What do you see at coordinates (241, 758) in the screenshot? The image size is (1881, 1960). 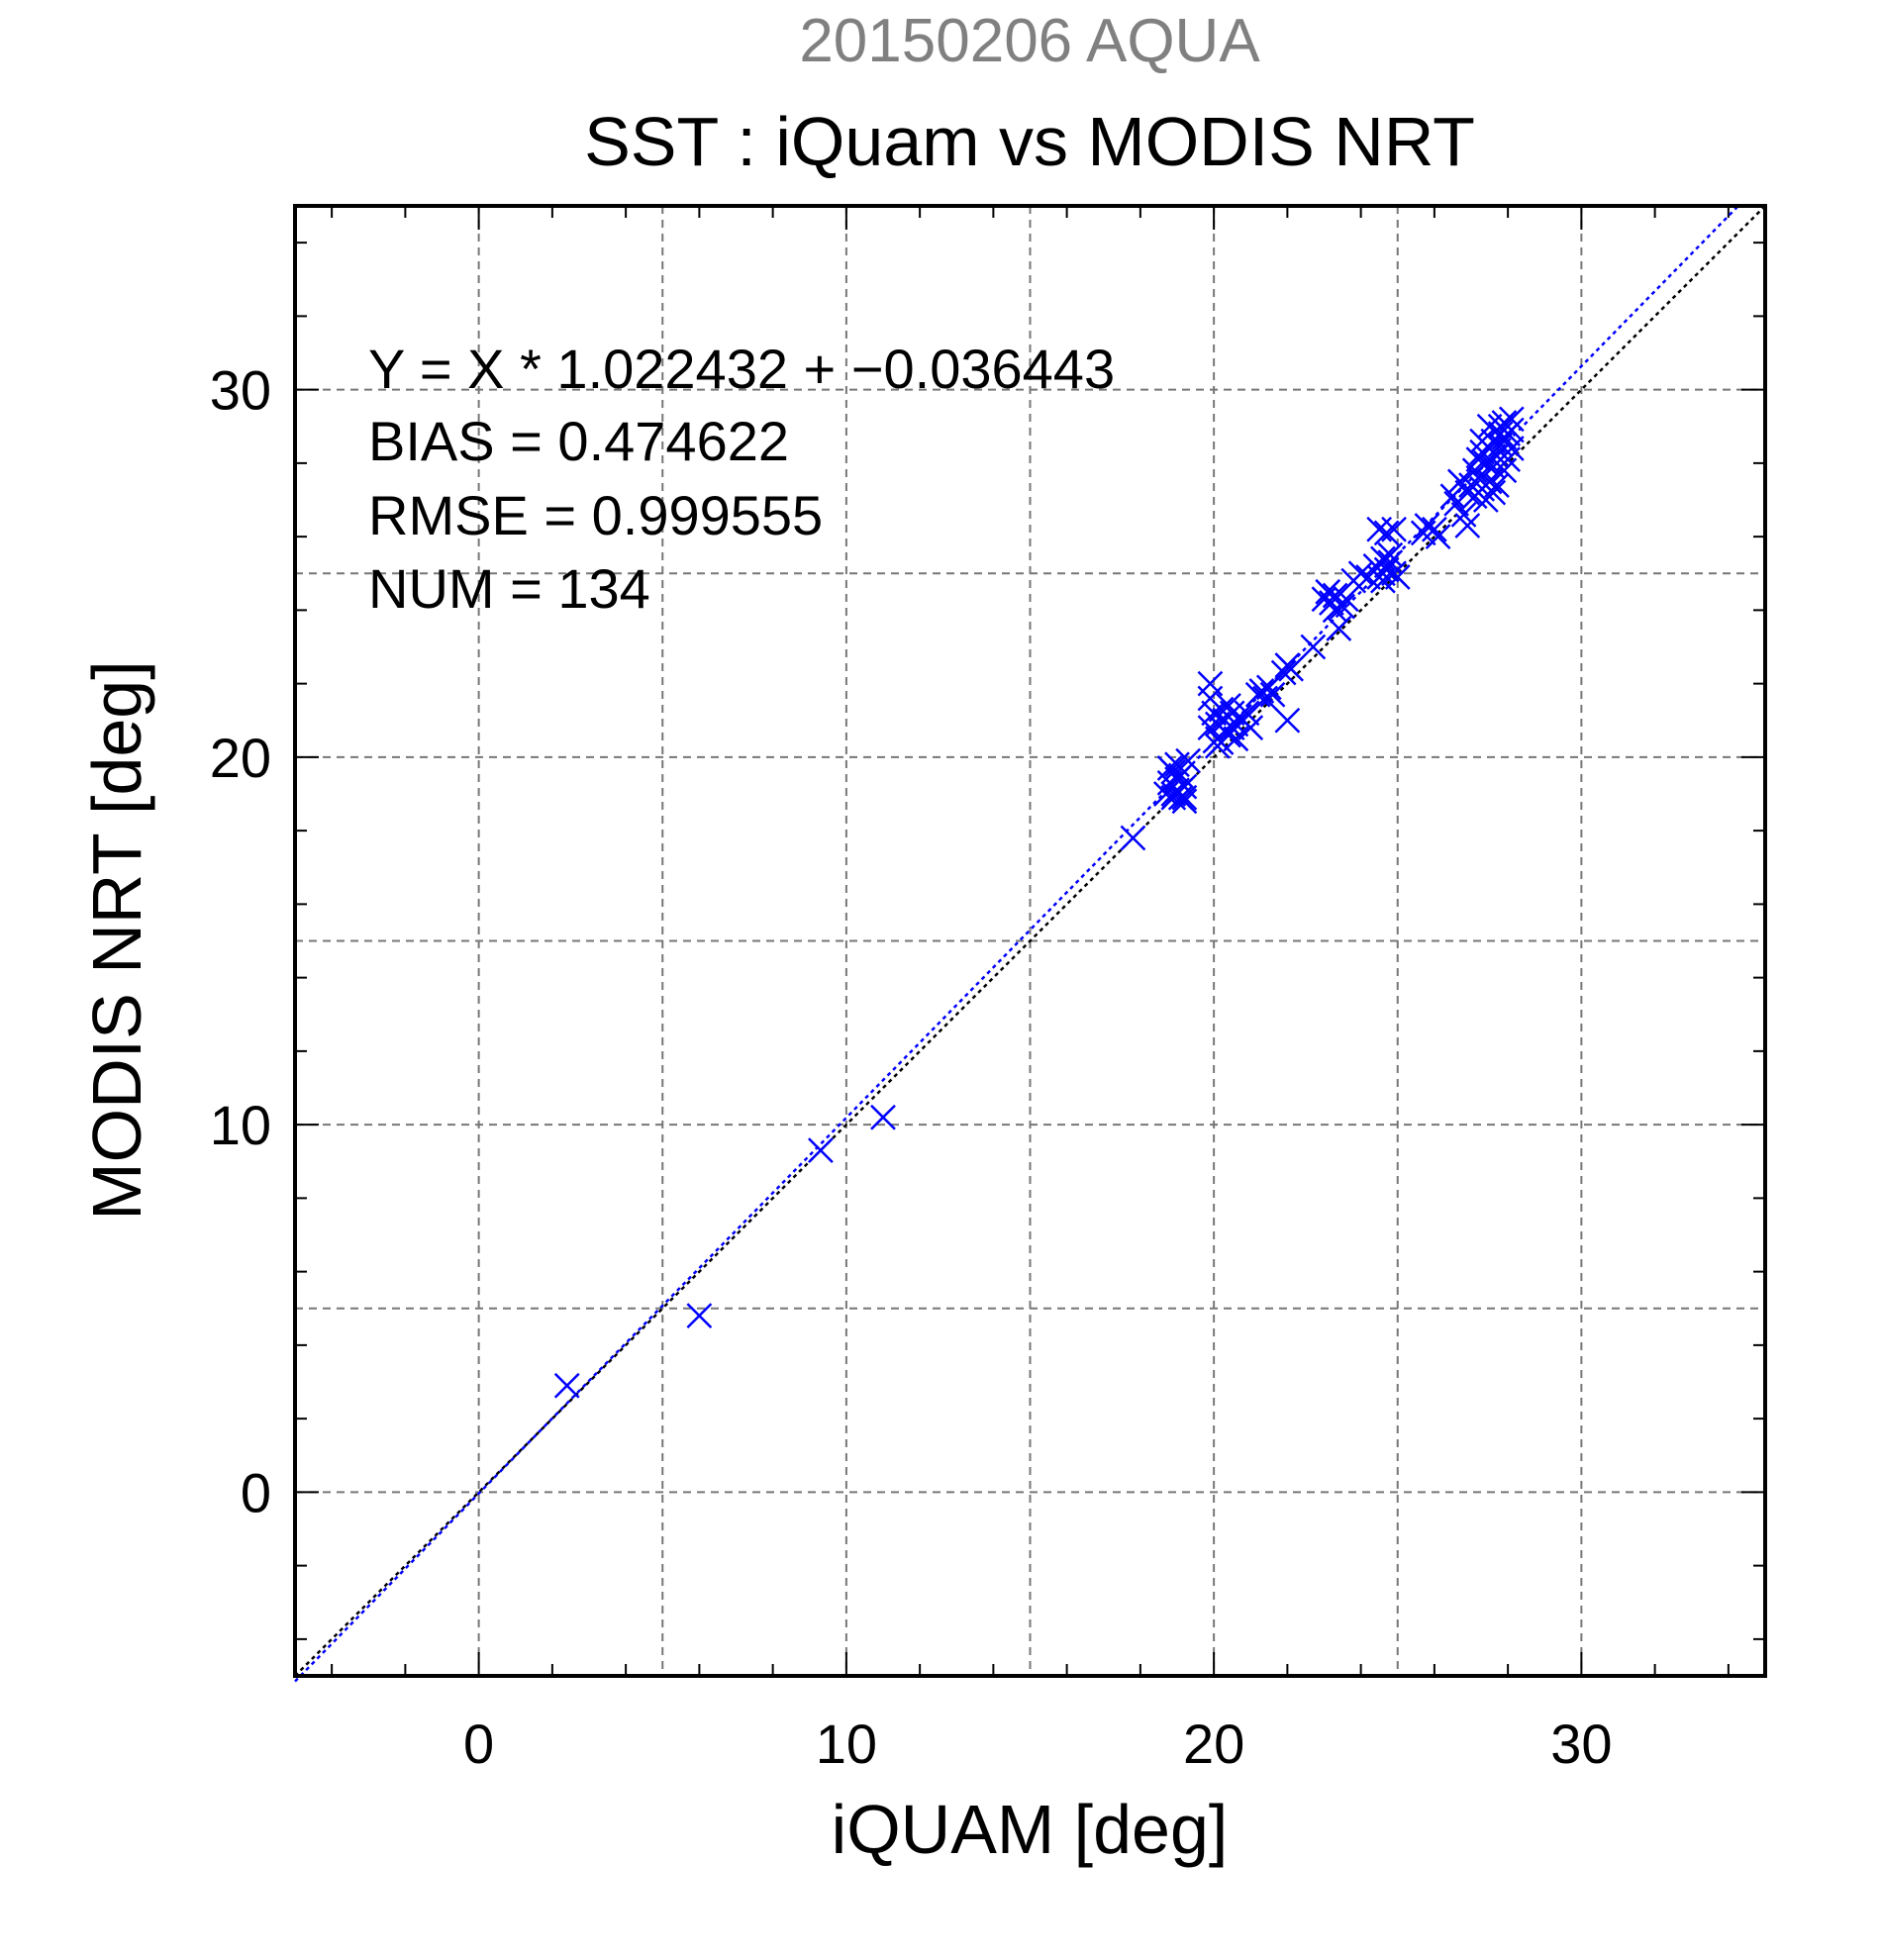 I see `y-tick-label: 20` at bounding box center [241, 758].